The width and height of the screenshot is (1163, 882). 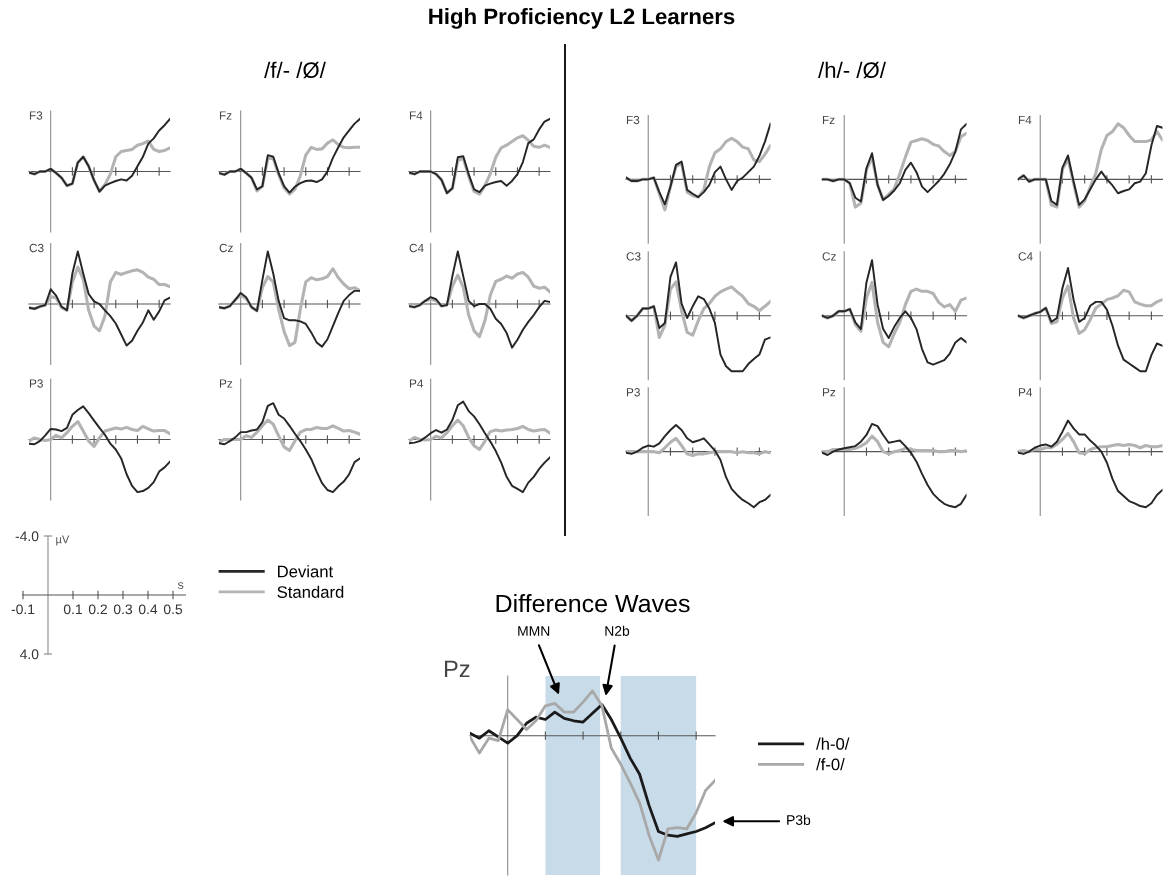 What do you see at coordinates (97, 609) in the screenshot?
I see `text: 0.2` at bounding box center [97, 609].